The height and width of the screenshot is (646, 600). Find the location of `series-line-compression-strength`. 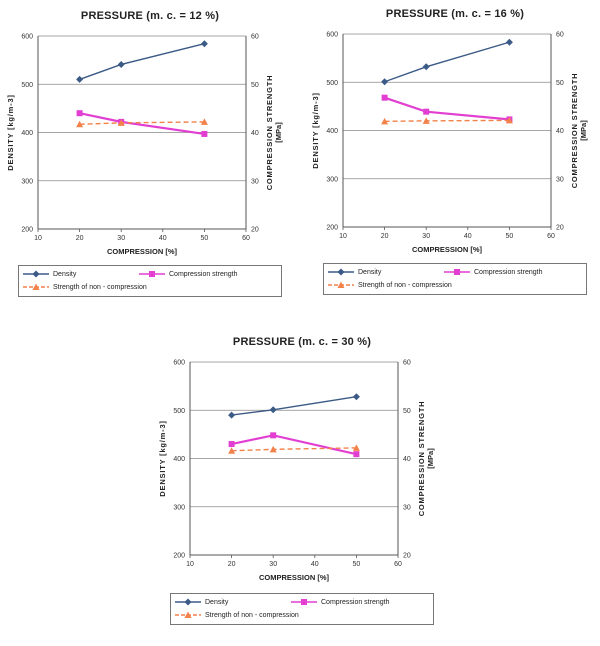

series-line-compression-strength is located at coordinates (447, 108).